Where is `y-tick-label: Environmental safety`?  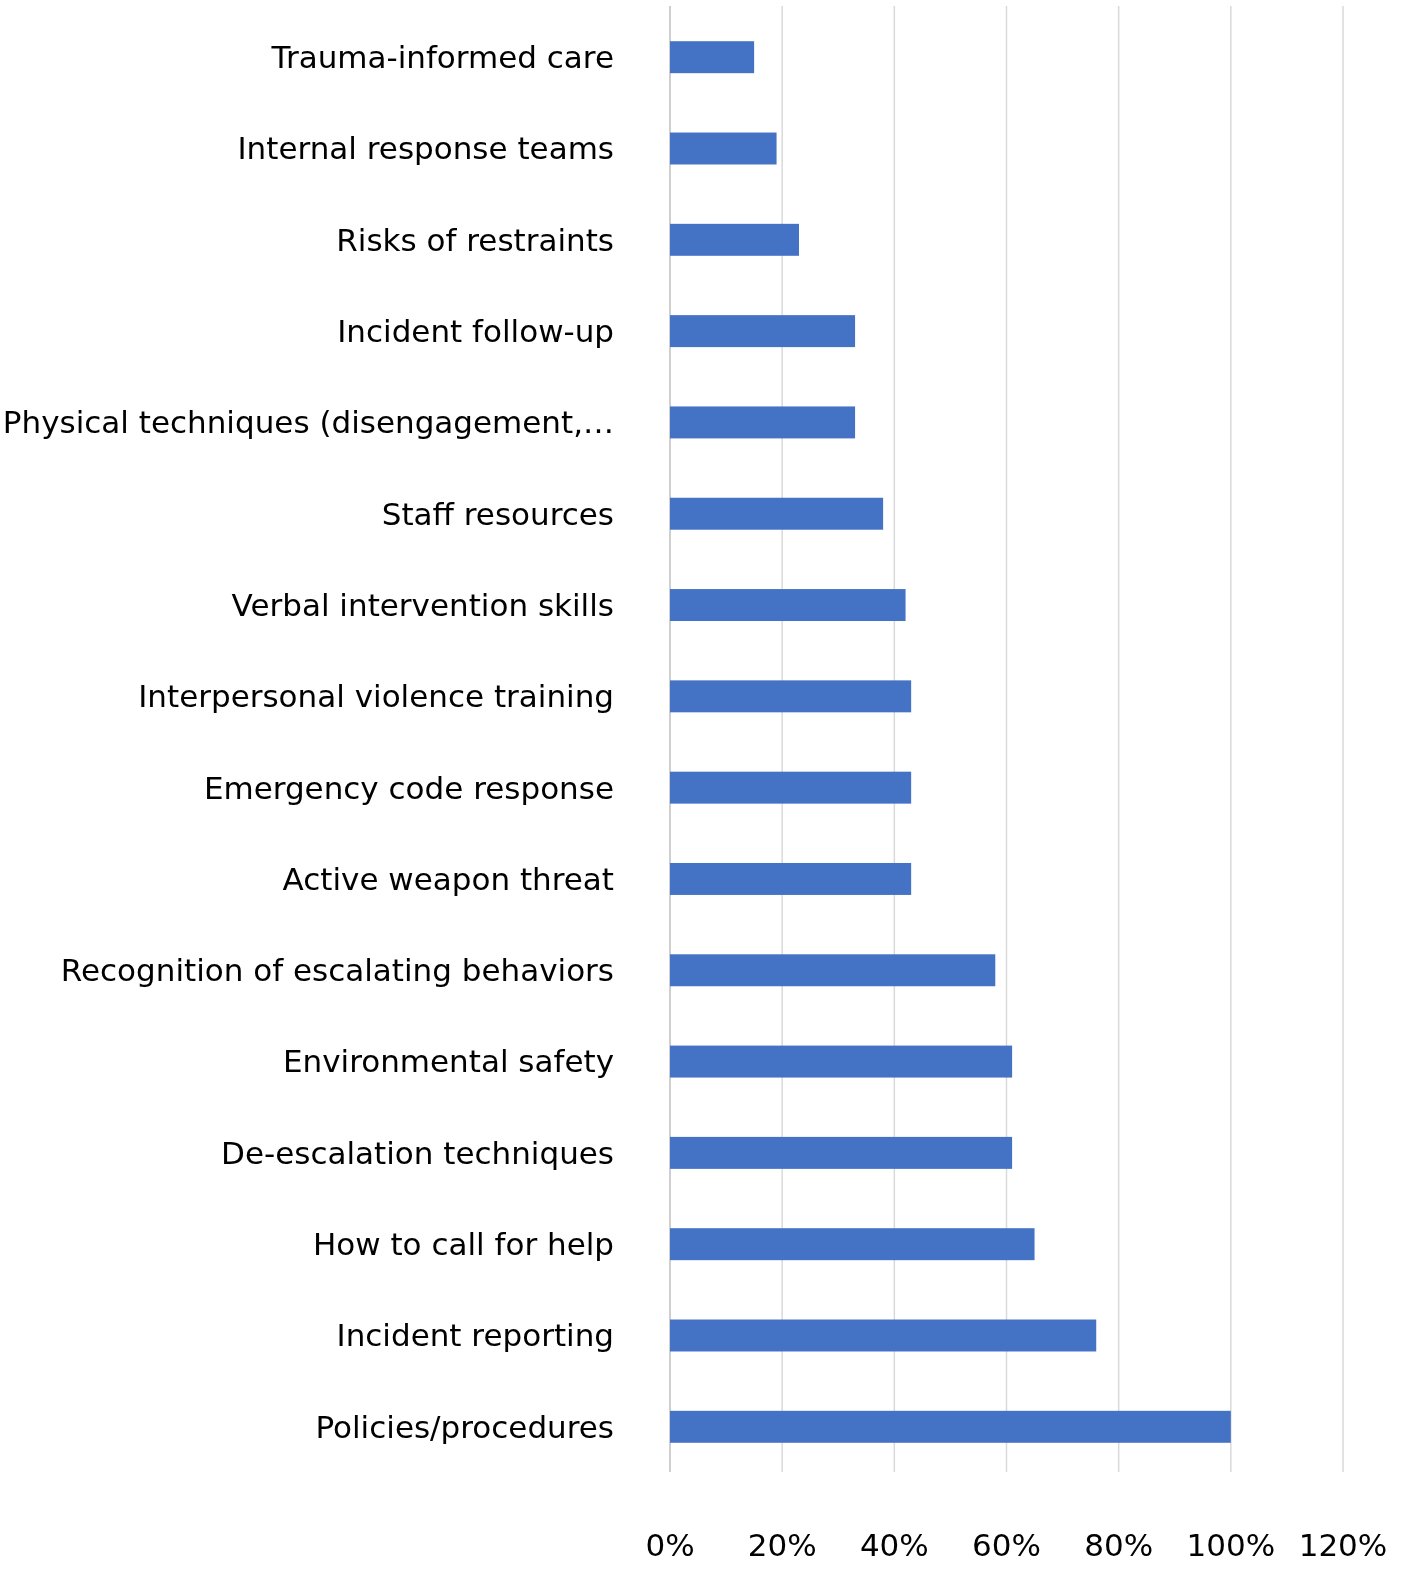 y-tick-label: Environmental safety is located at coordinates (448, 1061).